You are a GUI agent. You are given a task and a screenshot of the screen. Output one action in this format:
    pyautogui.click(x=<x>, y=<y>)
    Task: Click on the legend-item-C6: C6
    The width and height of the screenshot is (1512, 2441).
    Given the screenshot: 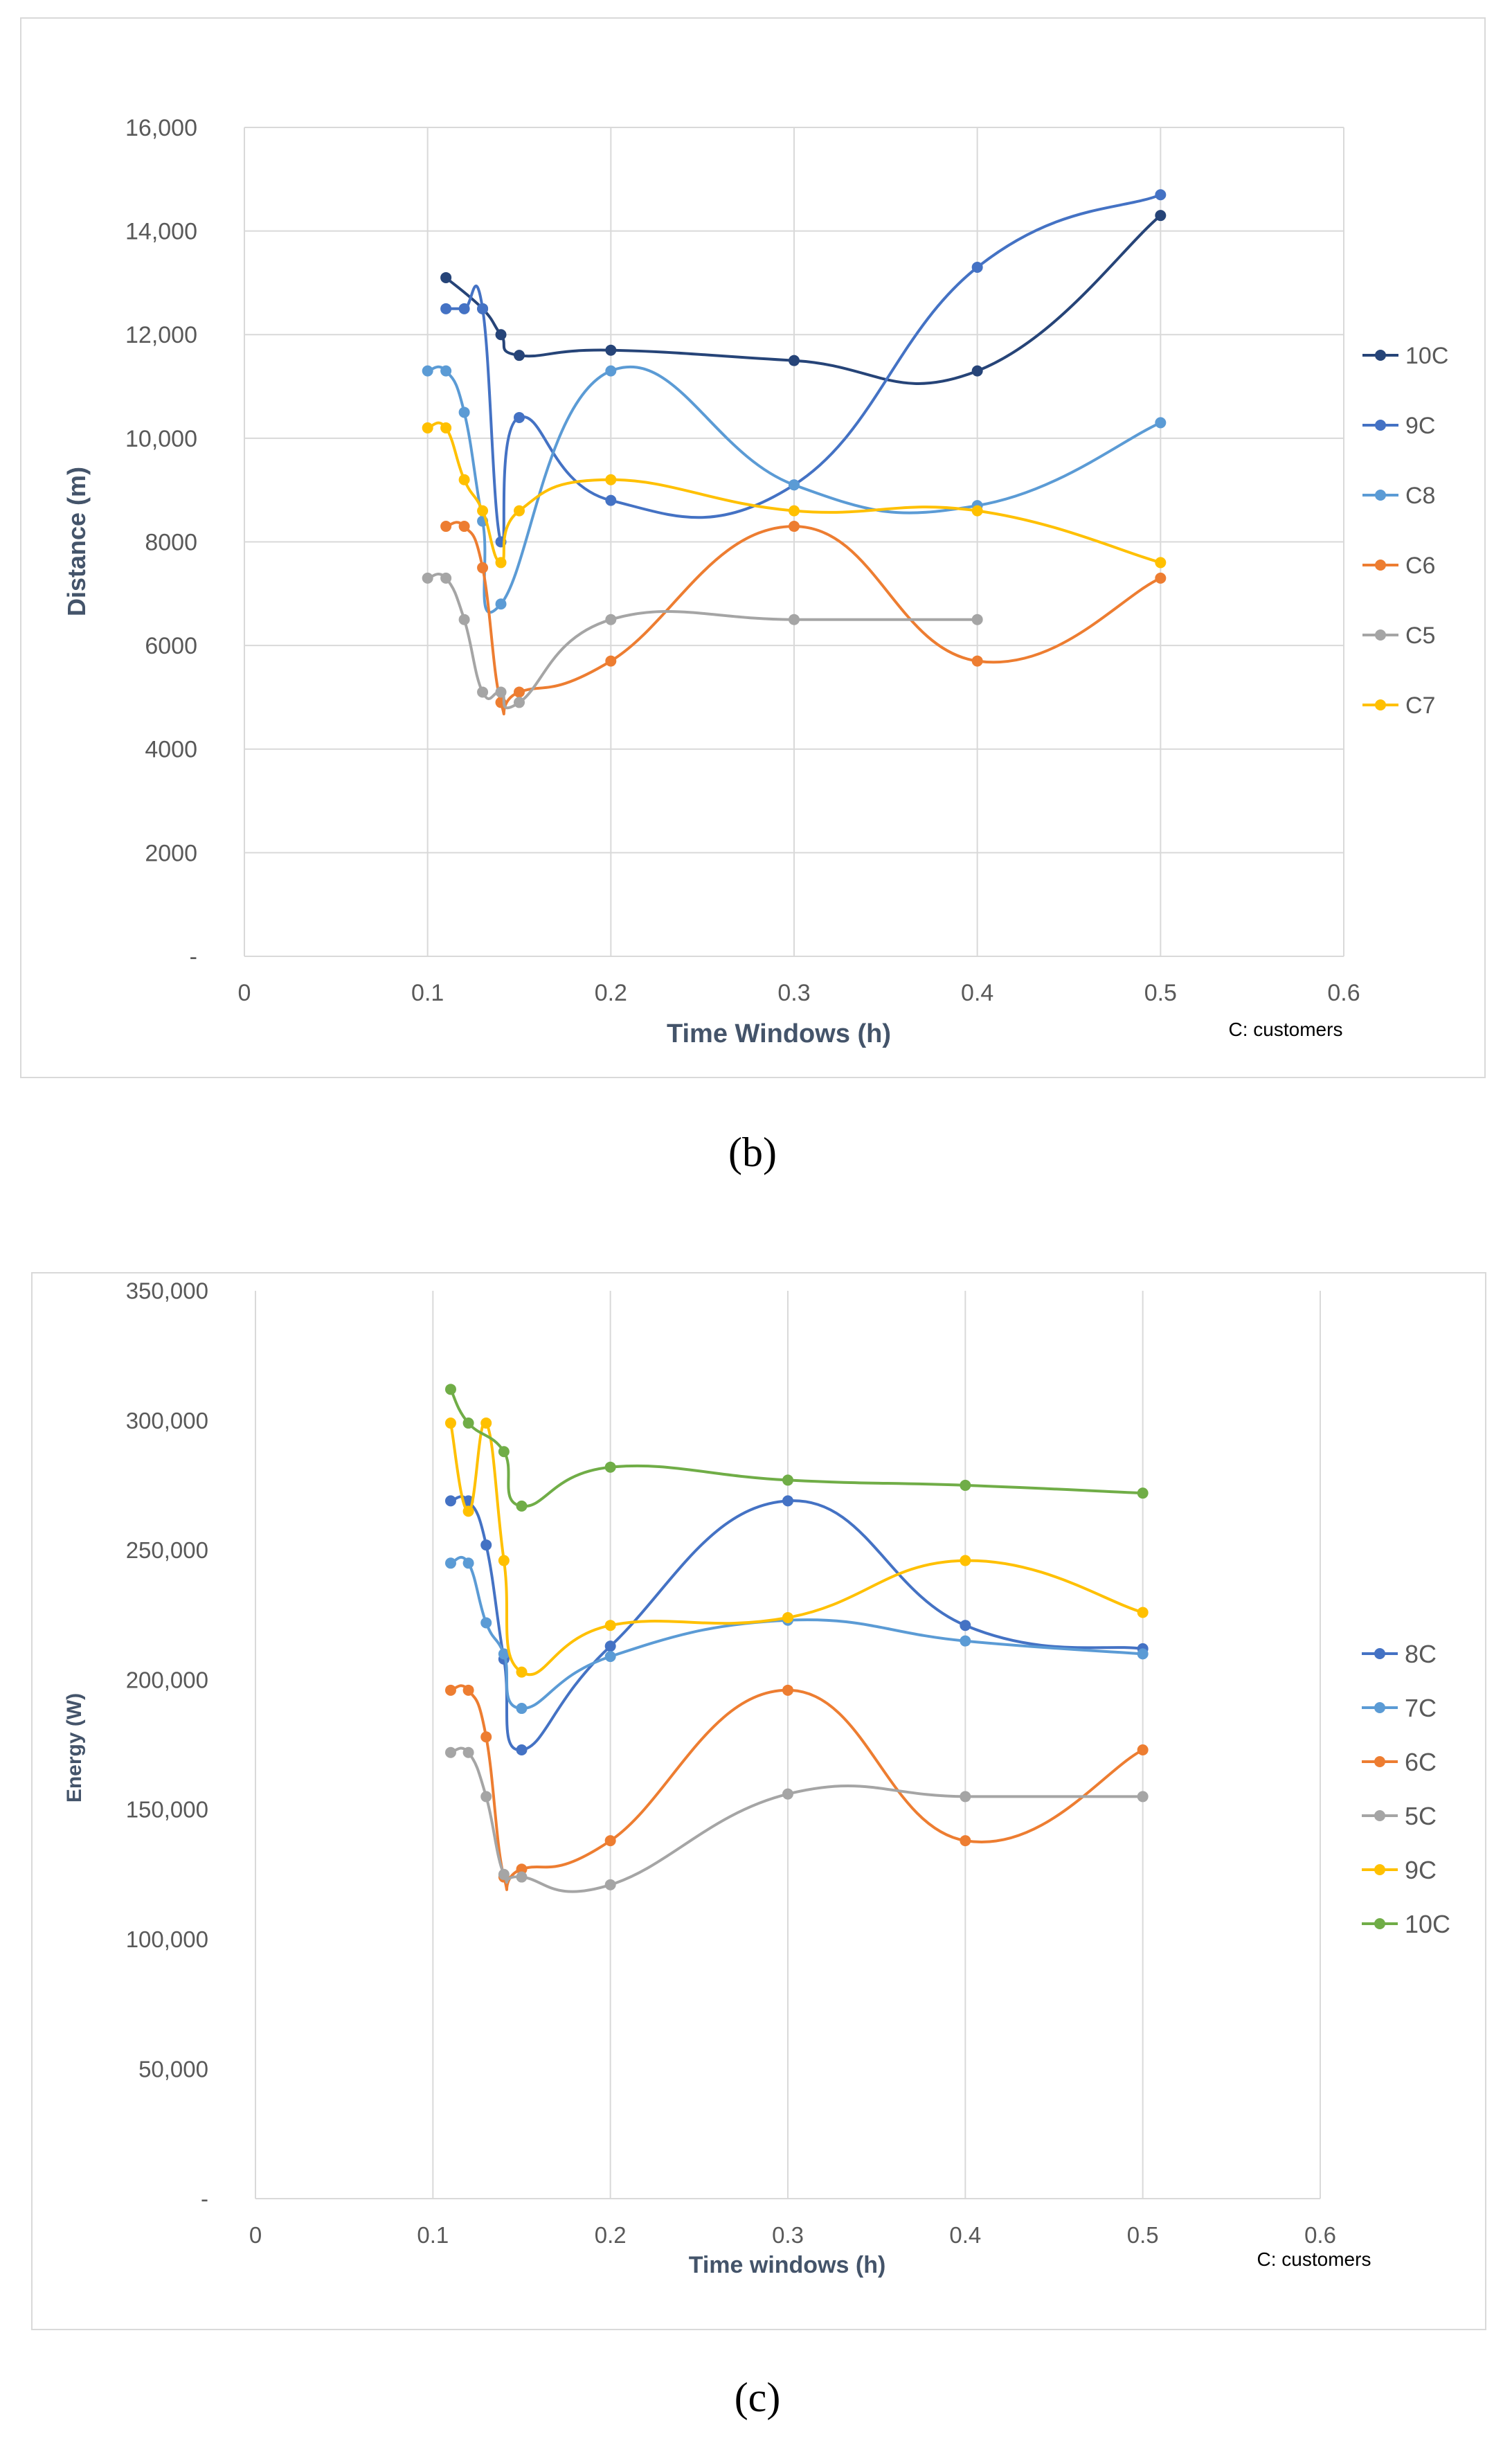 What is the action you would take?
    pyautogui.click(x=1398, y=566)
    